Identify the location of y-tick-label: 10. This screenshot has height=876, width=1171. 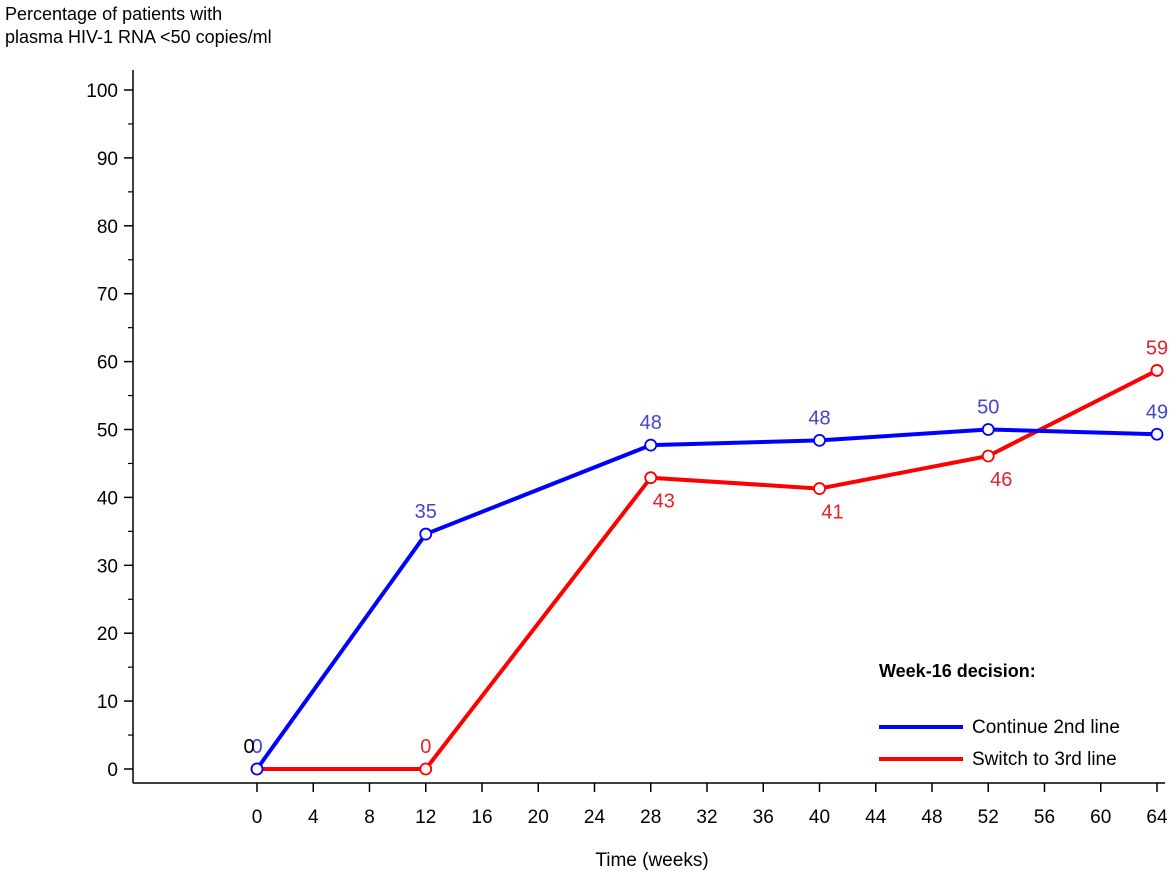
(107, 702).